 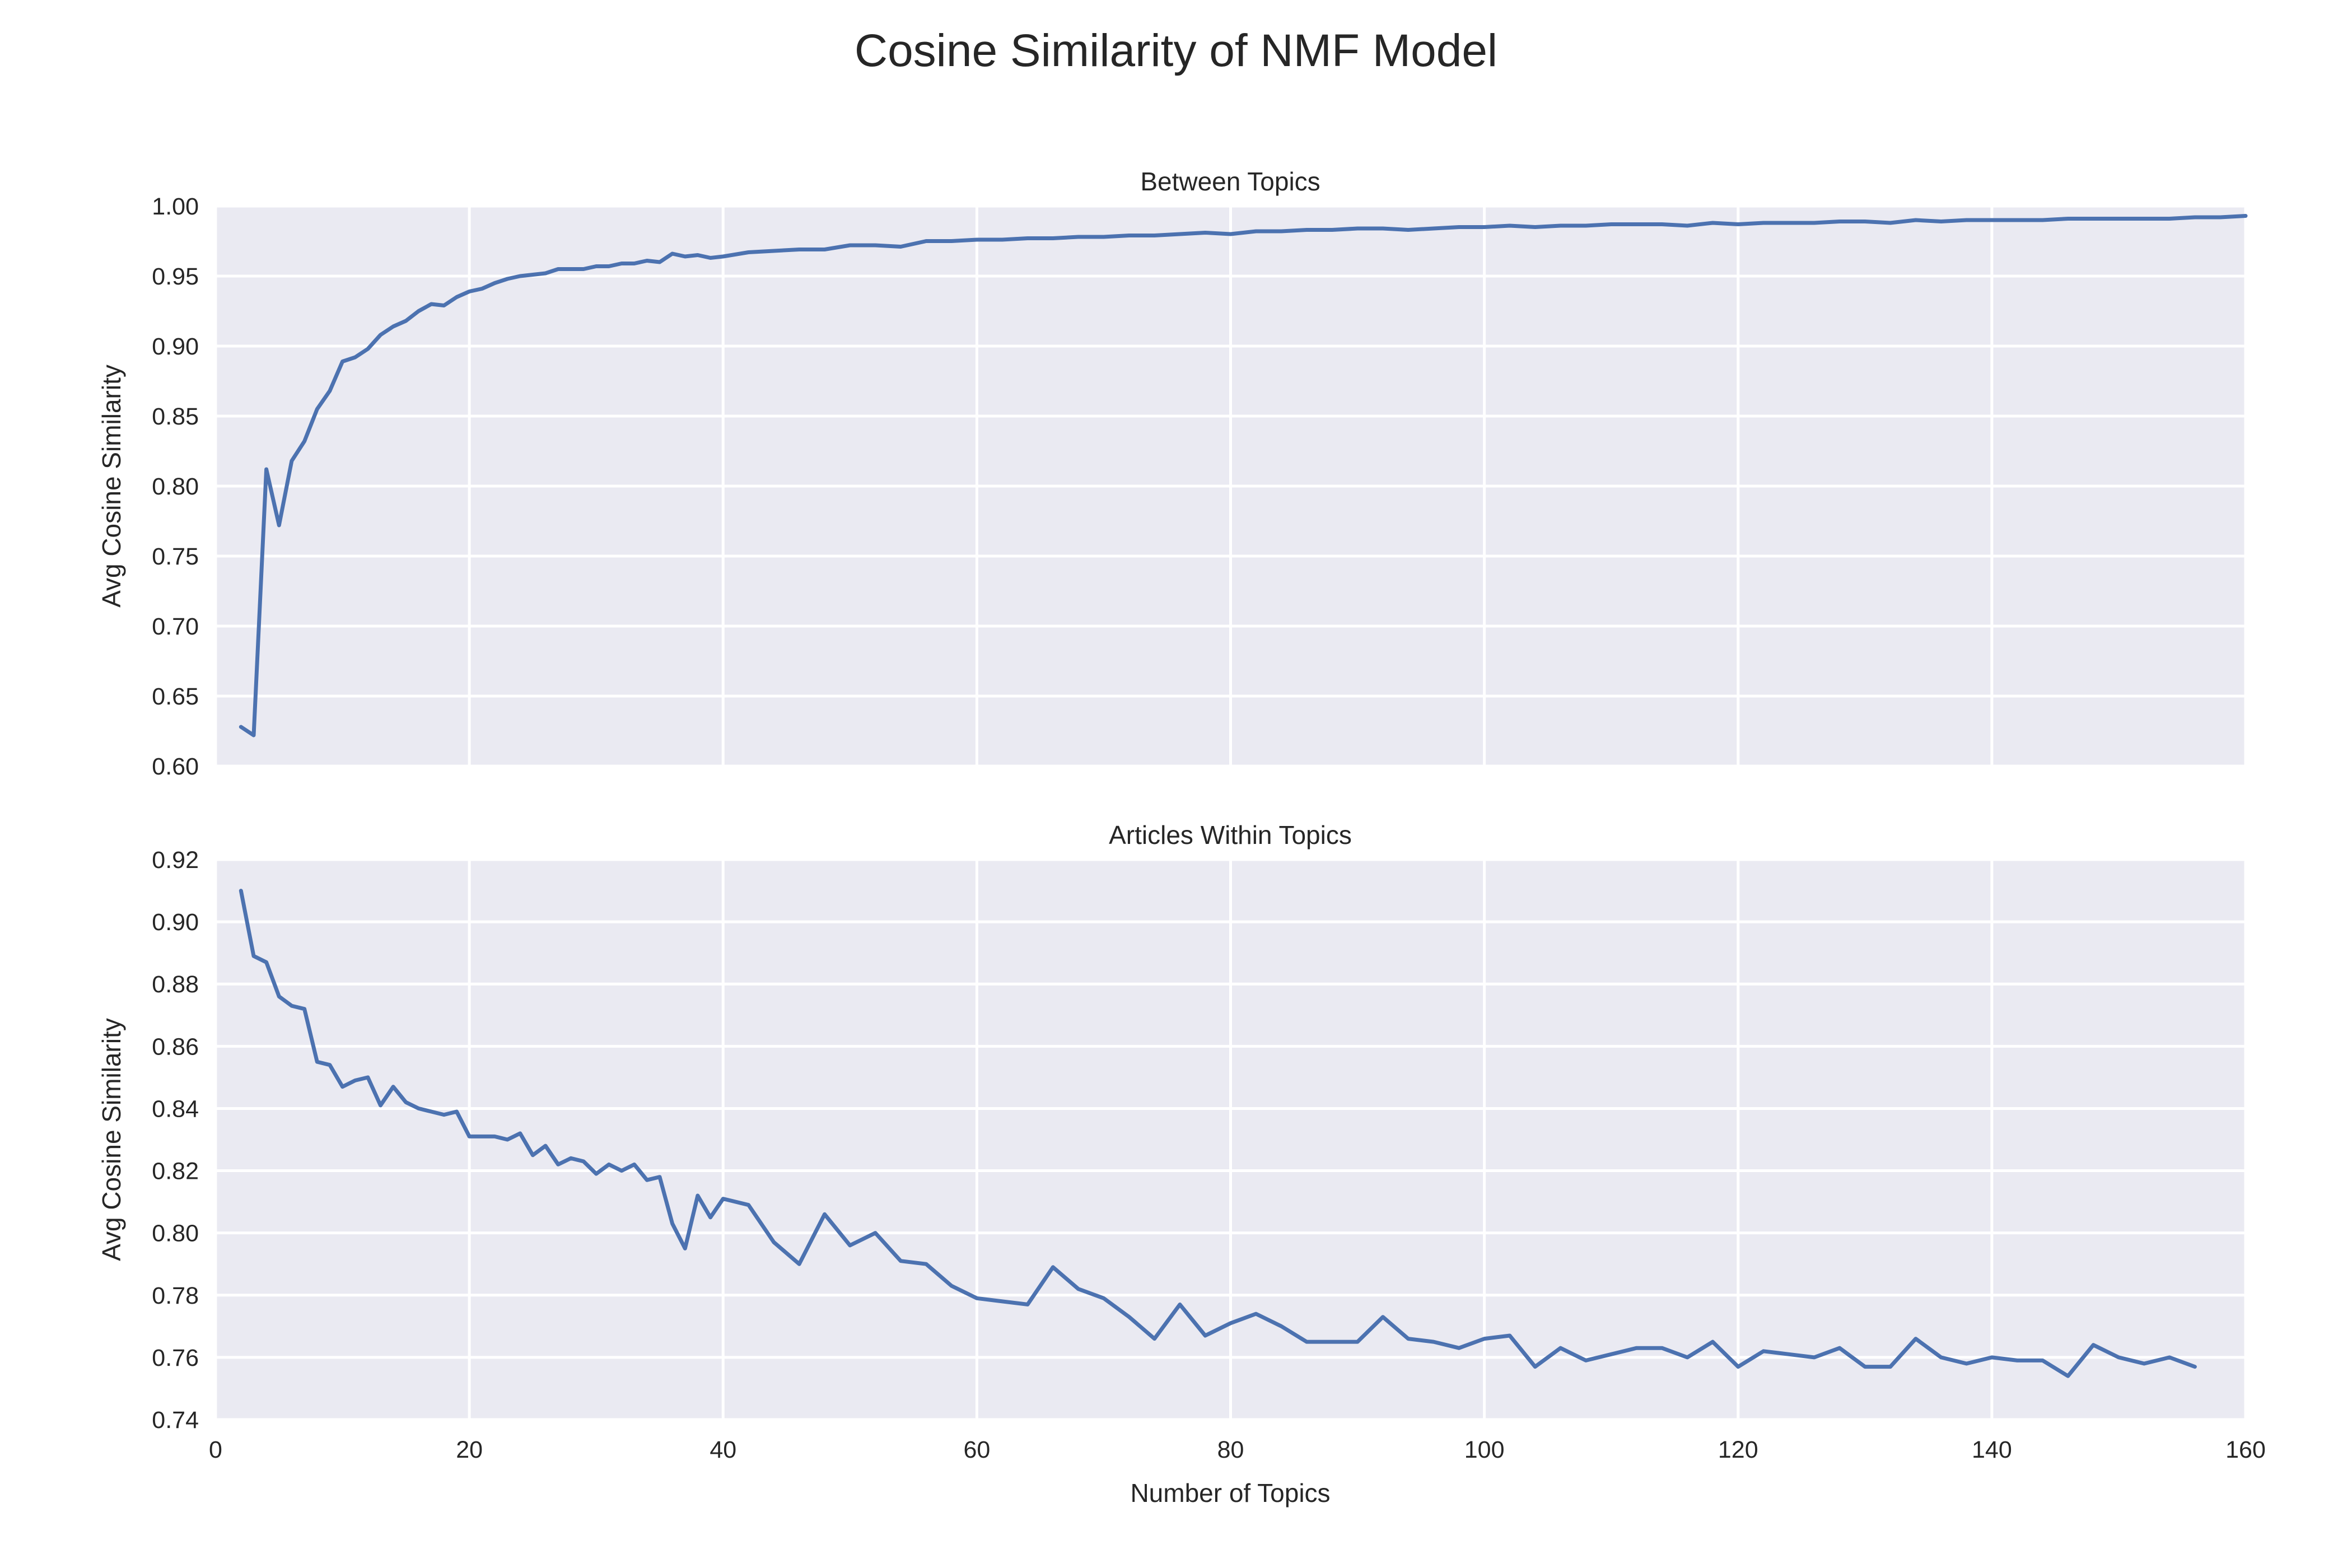 What do you see at coordinates (1176, 51) in the screenshot?
I see `figure-title: Cosine Similarity of NMF Model` at bounding box center [1176, 51].